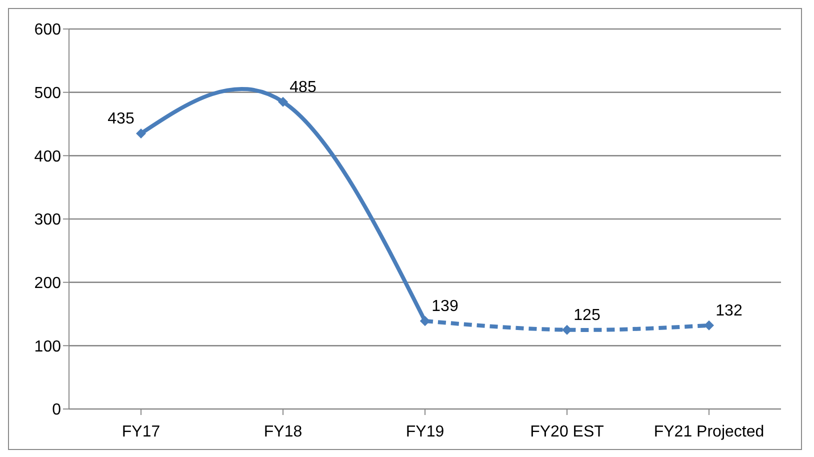  Describe the element at coordinates (567, 431) in the screenshot. I see `x-tick-label: FY20 EST` at that location.